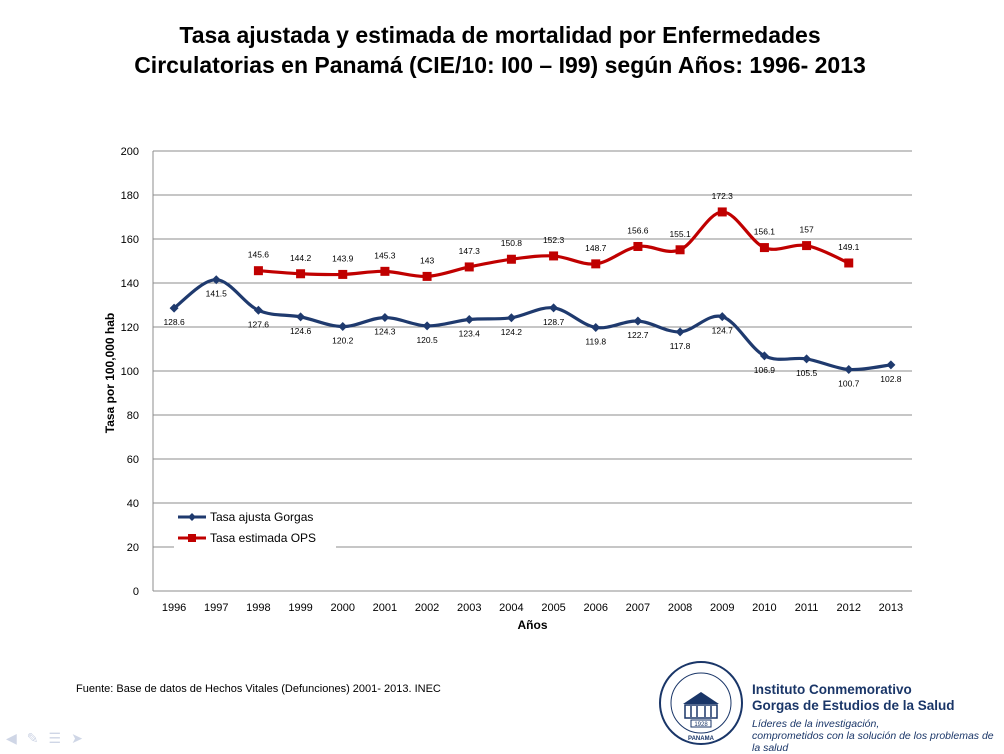 The height and width of the screenshot is (754, 1004). Describe the element at coordinates (723, 331) in the screenshot. I see `data-label: 124.7` at that location.